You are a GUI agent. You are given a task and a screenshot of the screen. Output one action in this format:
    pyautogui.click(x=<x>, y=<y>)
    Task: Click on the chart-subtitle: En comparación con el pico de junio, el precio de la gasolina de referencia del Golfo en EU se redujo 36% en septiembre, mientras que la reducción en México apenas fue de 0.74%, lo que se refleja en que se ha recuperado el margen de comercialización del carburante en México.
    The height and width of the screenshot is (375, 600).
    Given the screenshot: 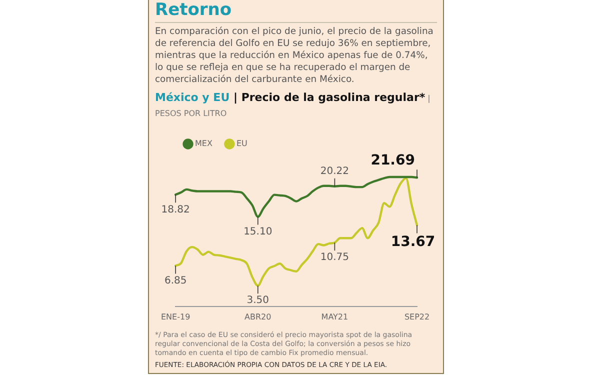 What is the action you would take?
    pyautogui.click(x=294, y=56)
    